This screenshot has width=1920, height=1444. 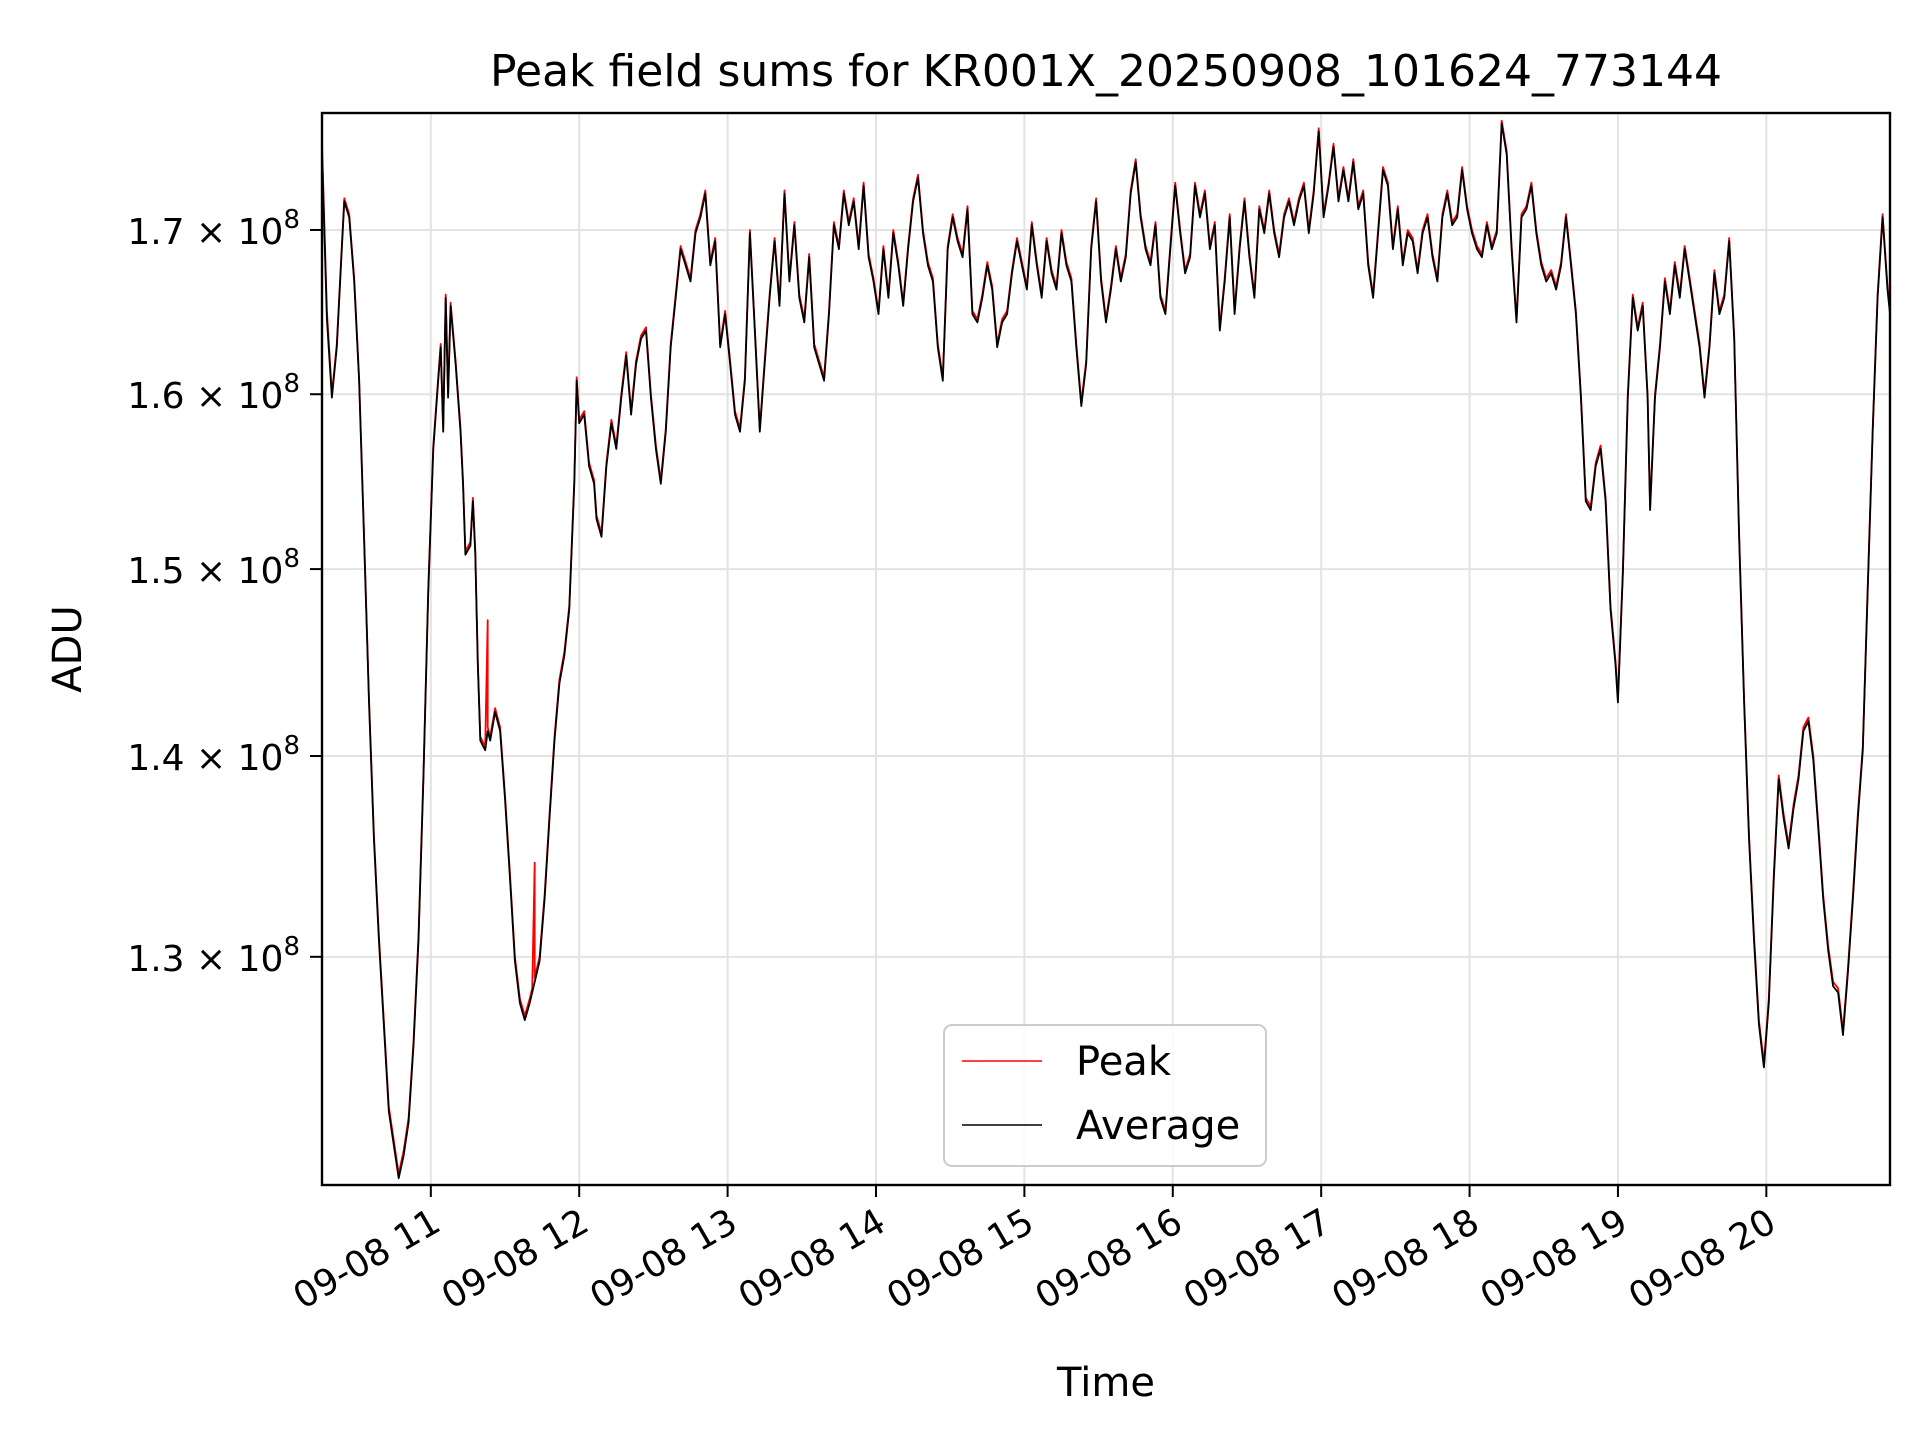 What do you see at coordinates (1158, 1126) in the screenshot?
I see `legend-average-label: Average` at bounding box center [1158, 1126].